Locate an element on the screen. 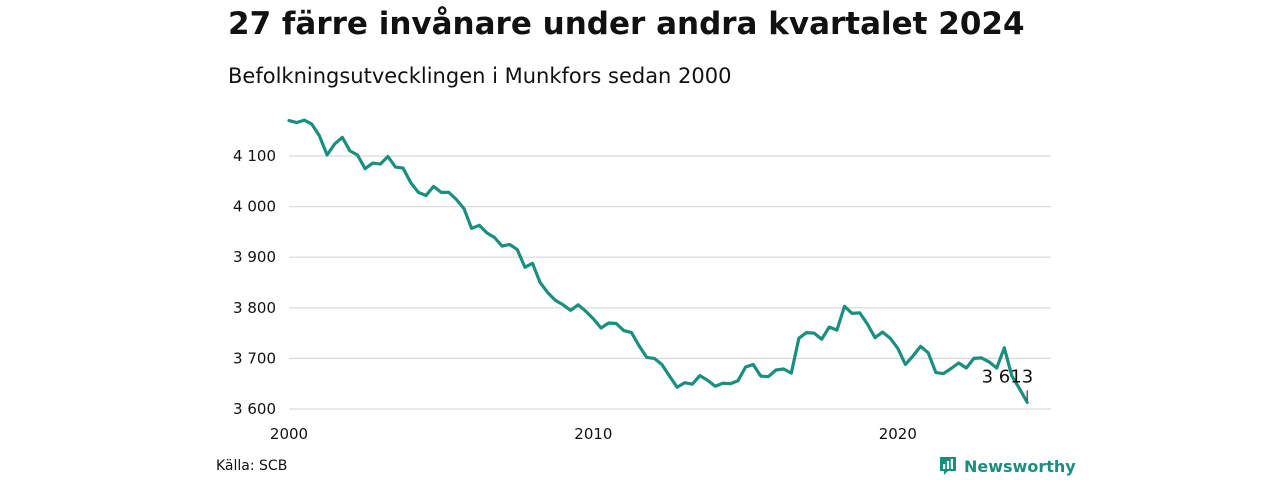 Image resolution: width=1280 pixels, height=480 pixels. x-tick-label: 2010 is located at coordinates (593, 434).